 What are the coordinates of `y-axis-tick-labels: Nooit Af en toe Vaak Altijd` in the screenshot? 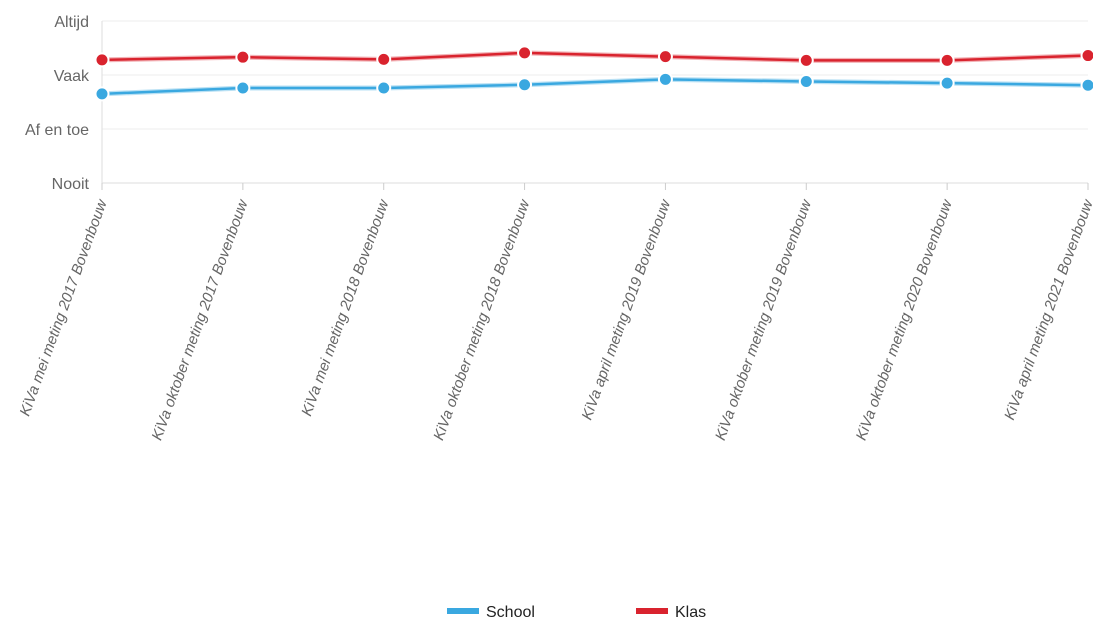 It's located at (57, 103).